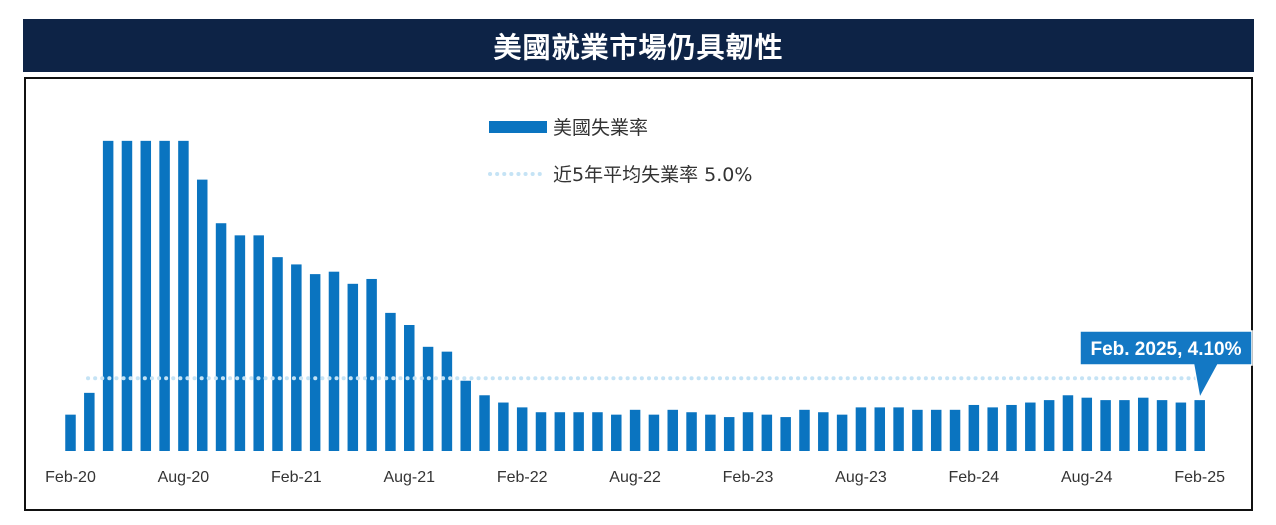 The width and height of the screenshot is (1276, 525). I want to click on x-tick-label: Aug-20, so click(184, 477).